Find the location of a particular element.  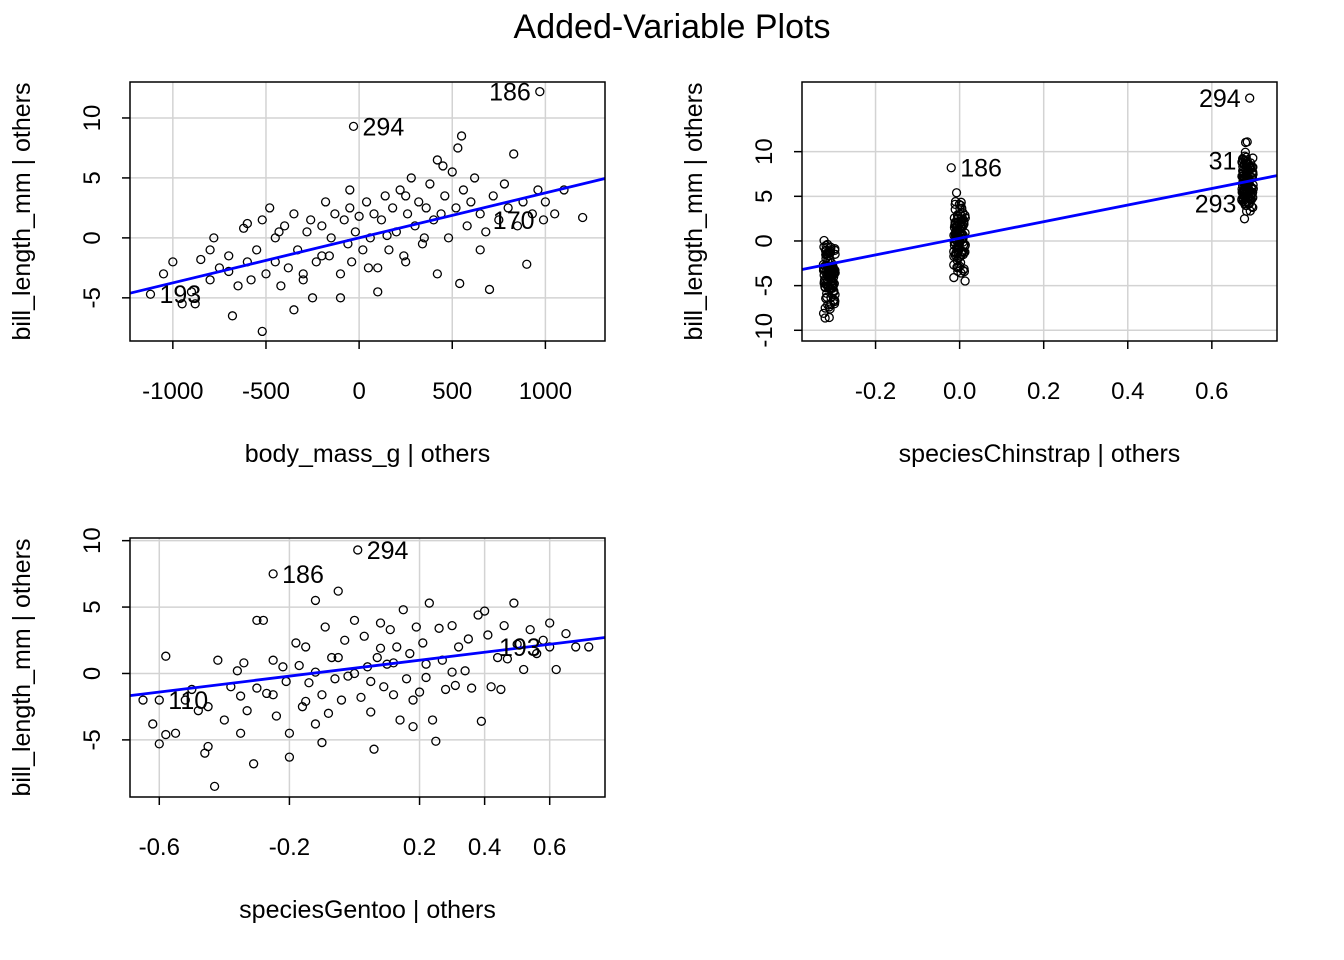

point-label: 186 is located at coordinates (510, 93).